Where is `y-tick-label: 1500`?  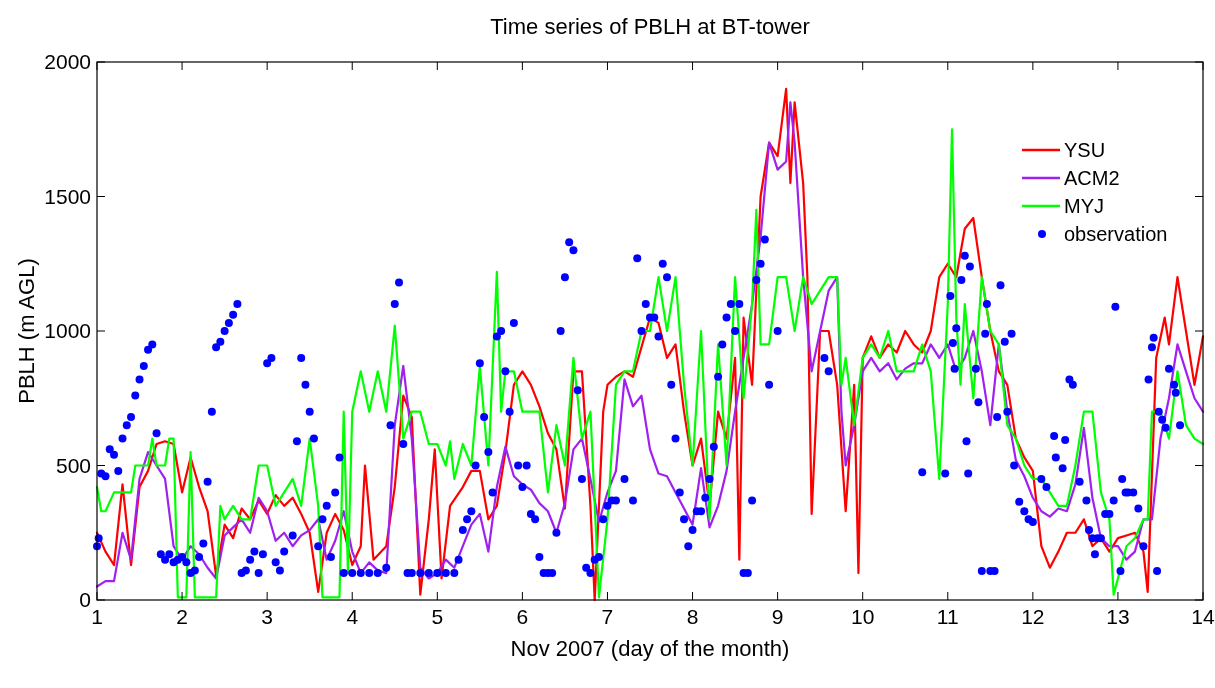
y-tick-label: 1500 is located at coordinates (67, 196).